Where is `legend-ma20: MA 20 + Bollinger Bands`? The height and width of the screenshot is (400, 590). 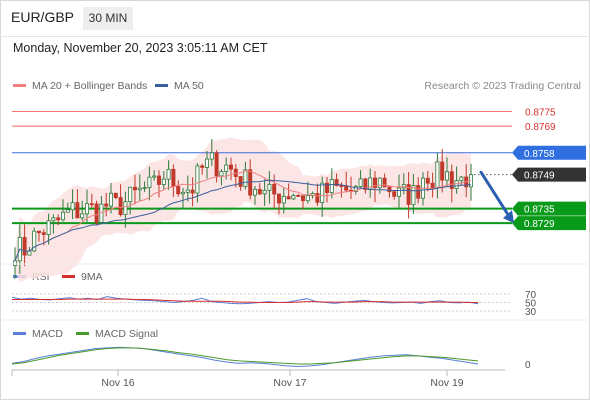 legend-ma20: MA 20 + Bollinger Bands is located at coordinates (80, 86).